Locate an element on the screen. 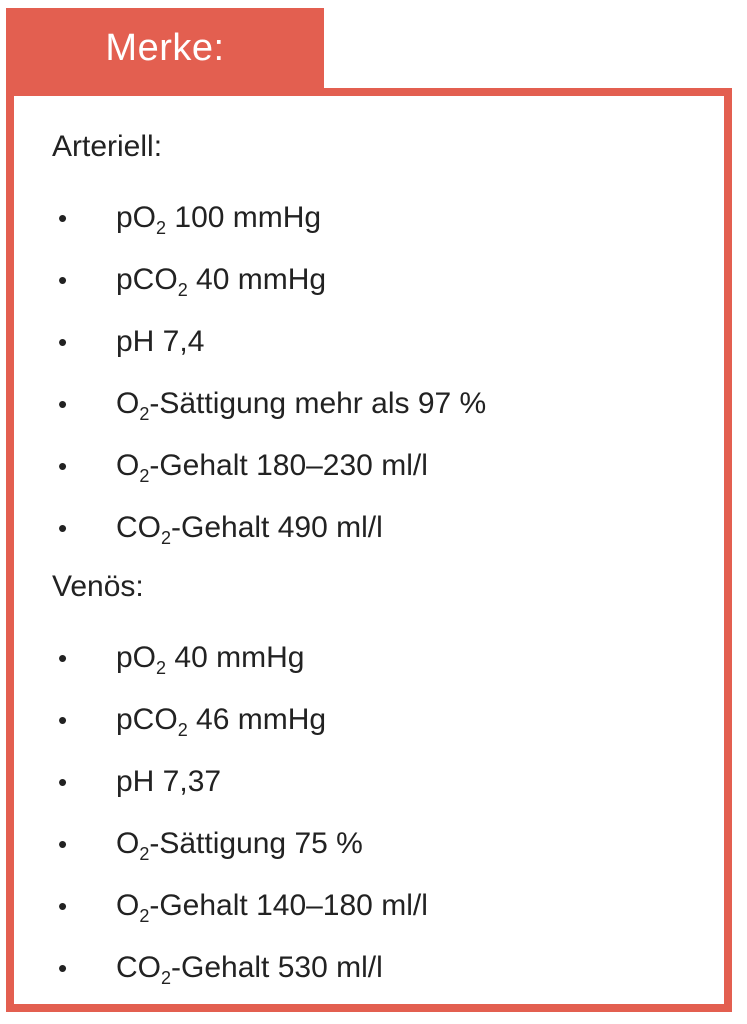 The width and height of the screenshot is (747, 1024). list-item-text: pCO2 40 mmHg is located at coordinates (221, 281).